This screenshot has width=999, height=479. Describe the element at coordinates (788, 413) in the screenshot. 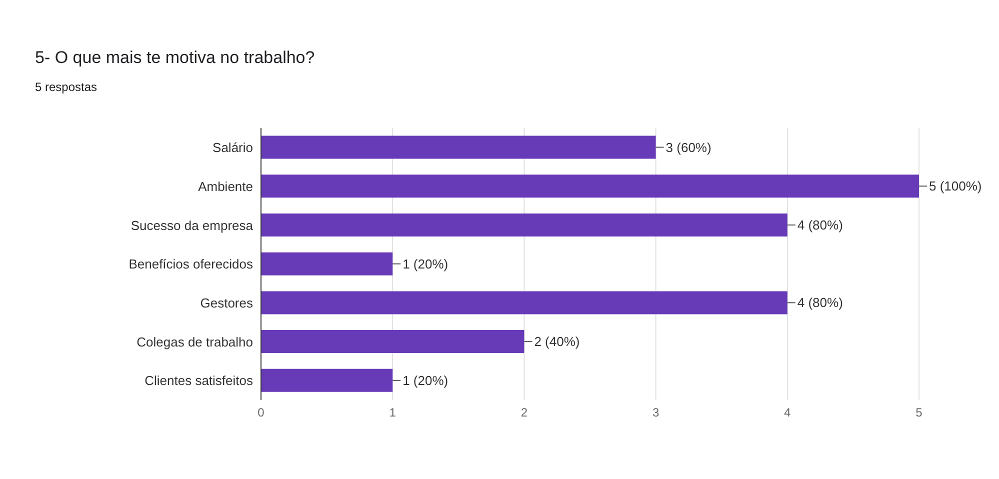

I see `x-tick-label: 4` at that location.